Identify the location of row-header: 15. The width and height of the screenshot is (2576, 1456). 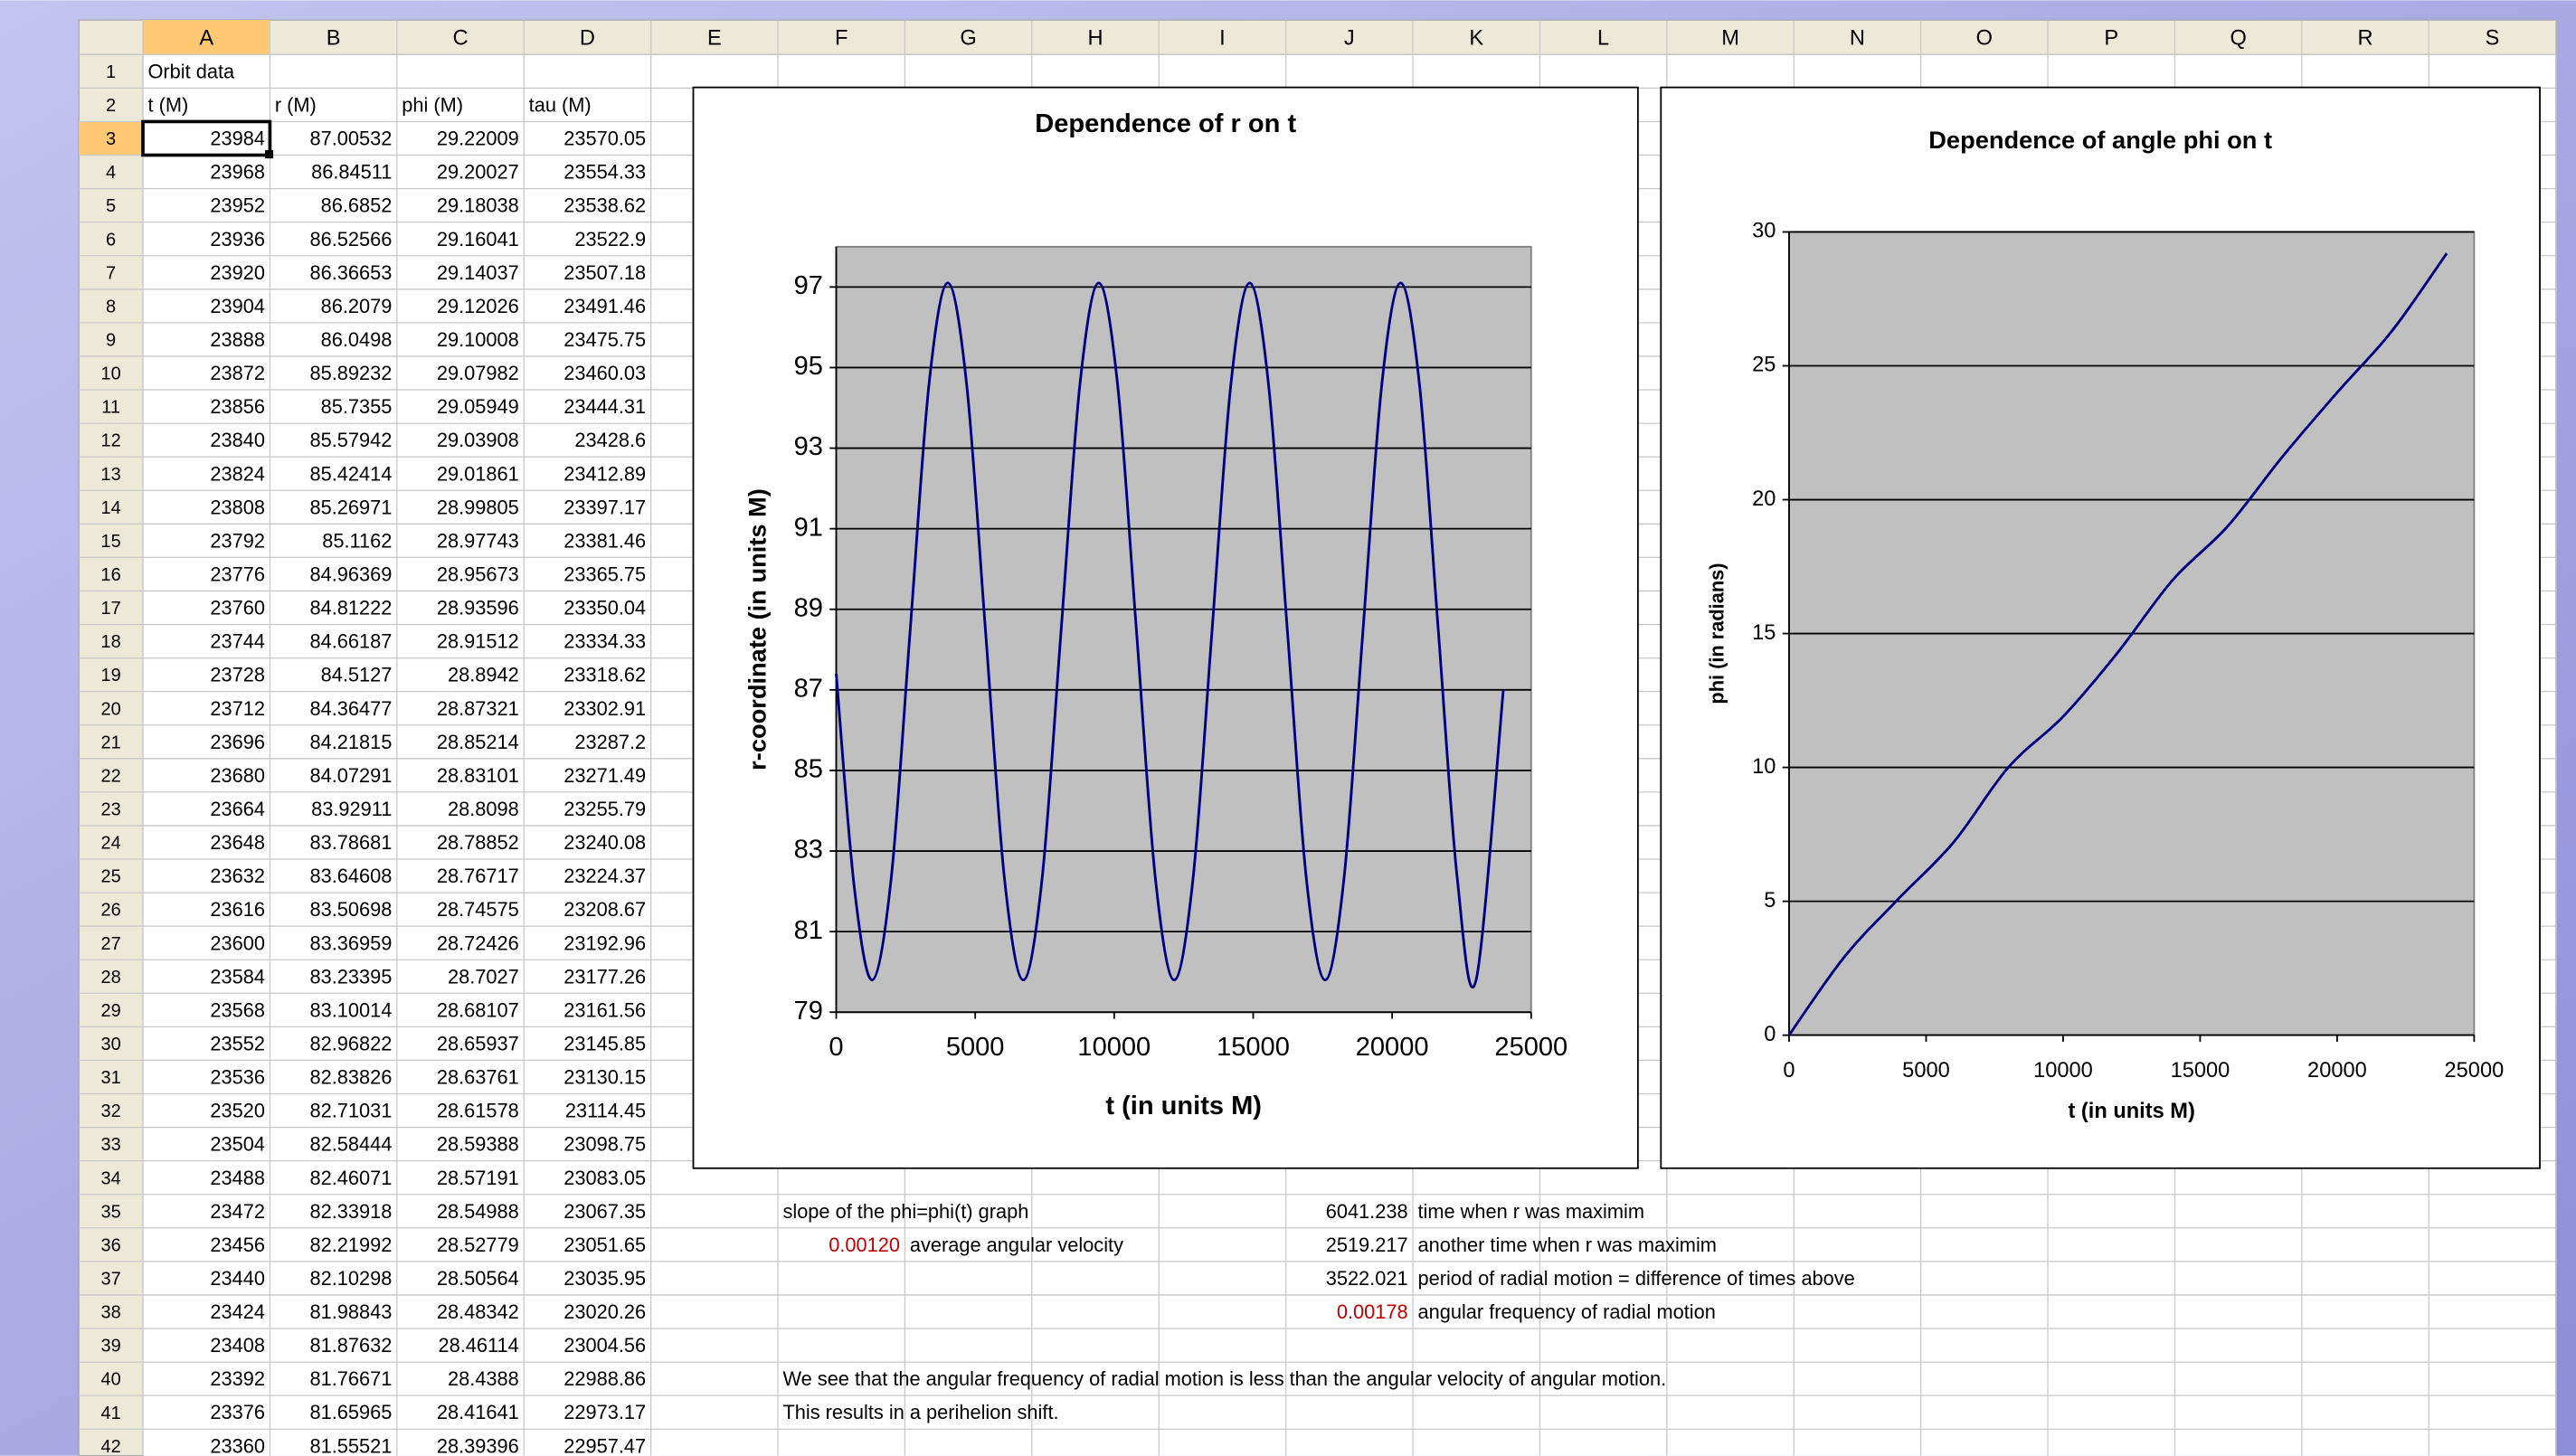
(110, 542).